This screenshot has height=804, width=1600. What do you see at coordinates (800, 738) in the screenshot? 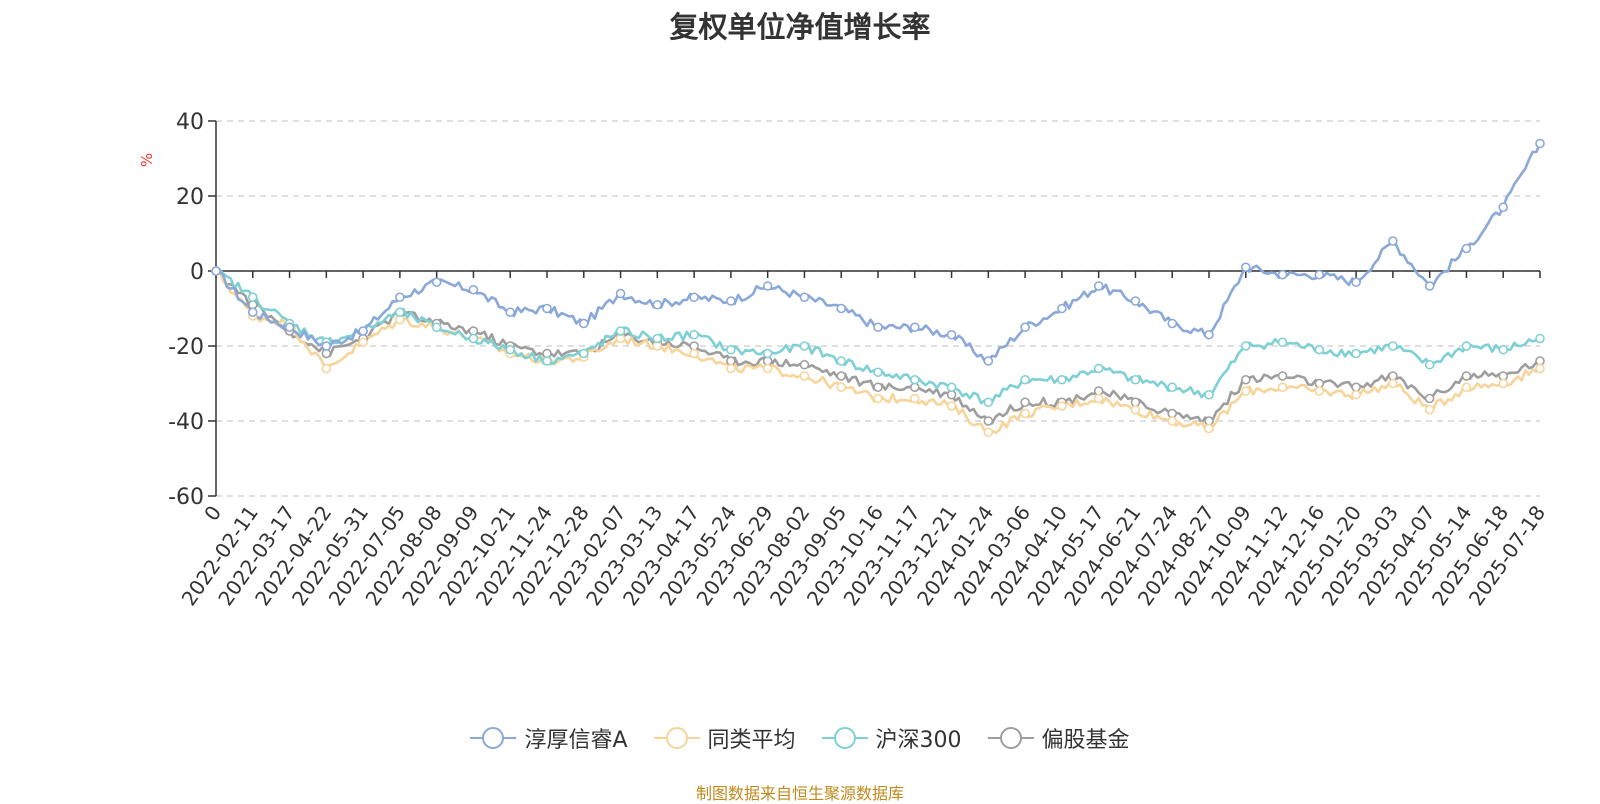
I see `chart-legend: 淳厚信睿A 同类平均 沪深300 偏股基金` at bounding box center [800, 738].